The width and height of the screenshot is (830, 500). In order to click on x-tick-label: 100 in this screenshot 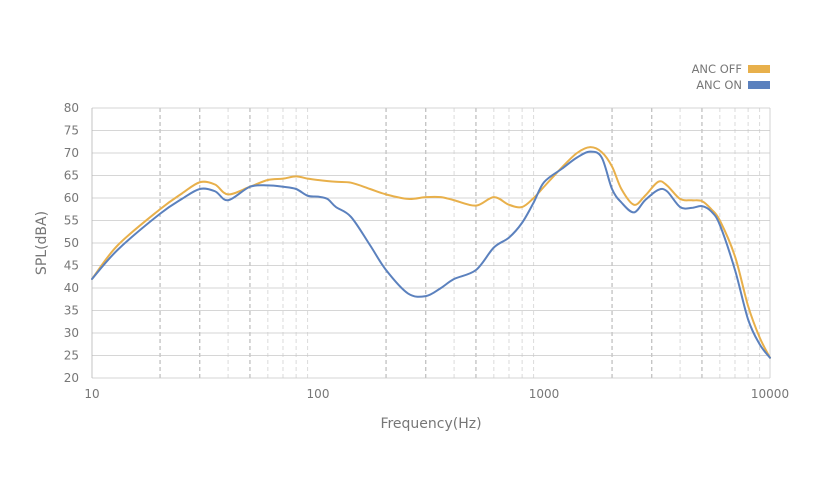, I will do `click(318, 394)`.